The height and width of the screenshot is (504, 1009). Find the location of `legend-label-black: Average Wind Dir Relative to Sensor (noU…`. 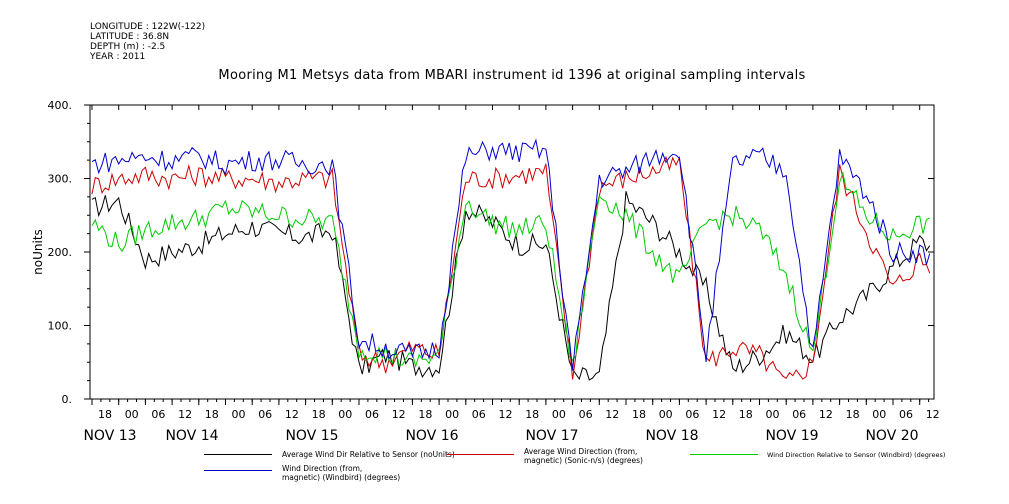

legend-label-black: Average Wind Dir Relative to Sensor (noU… is located at coordinates (368, 454).